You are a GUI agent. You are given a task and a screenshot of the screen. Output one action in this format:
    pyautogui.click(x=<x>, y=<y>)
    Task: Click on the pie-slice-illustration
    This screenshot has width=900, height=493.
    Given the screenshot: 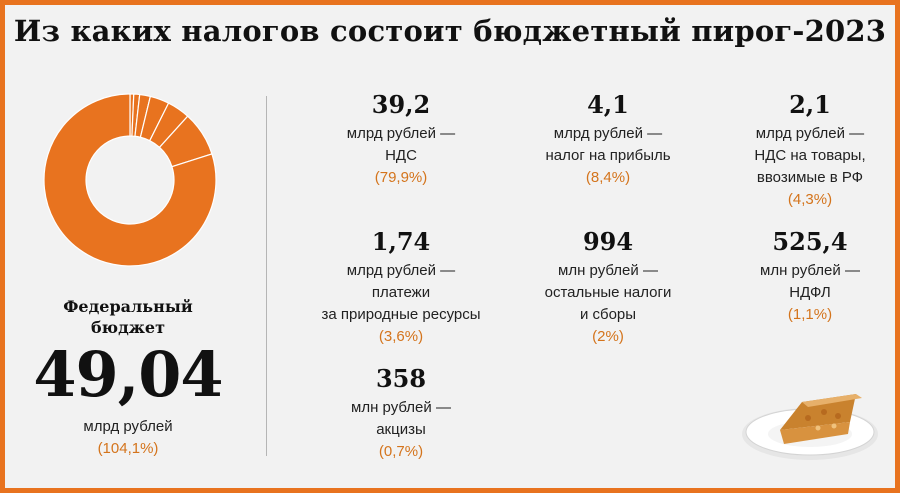 What is the action you would take?
    pyautogui.click(x=810, y=427)
    